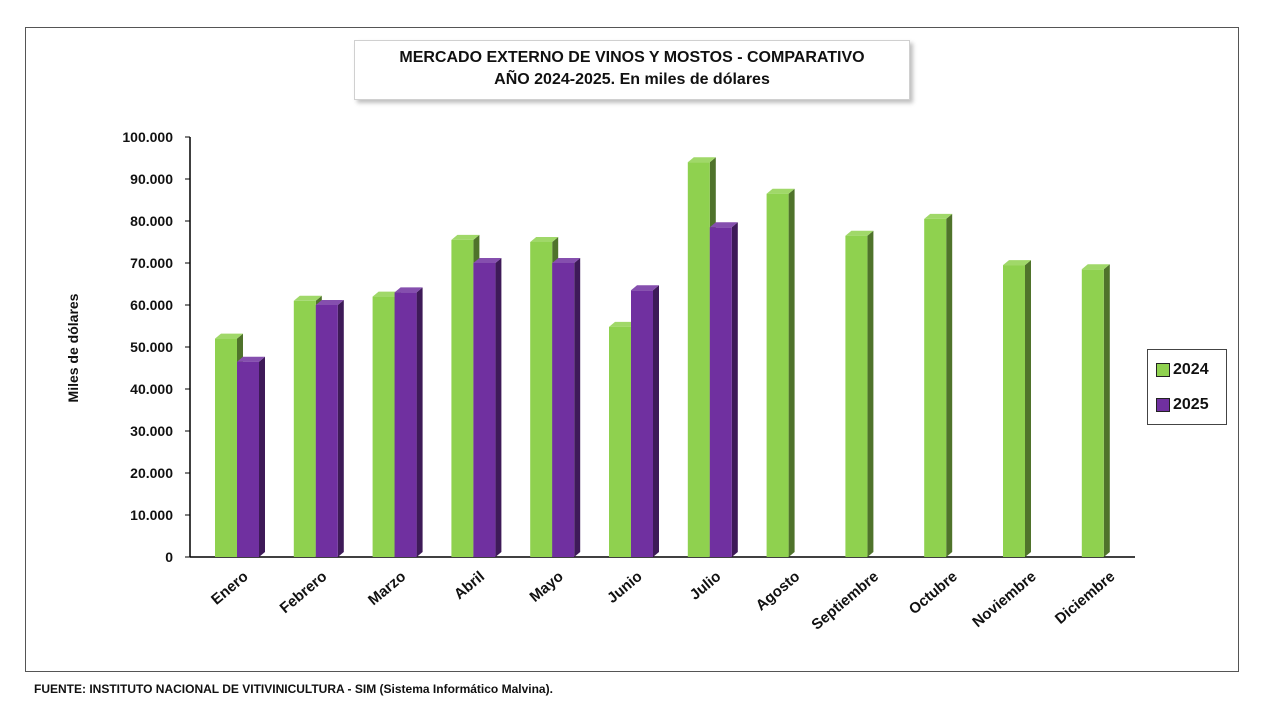 Image resolution: width=1280 pixels, height=720 pixels. What do you see at coordinates (845, 601) in the screenshot?
I see `x-tick-label: Septiembre` at bounding box center [845, 601].